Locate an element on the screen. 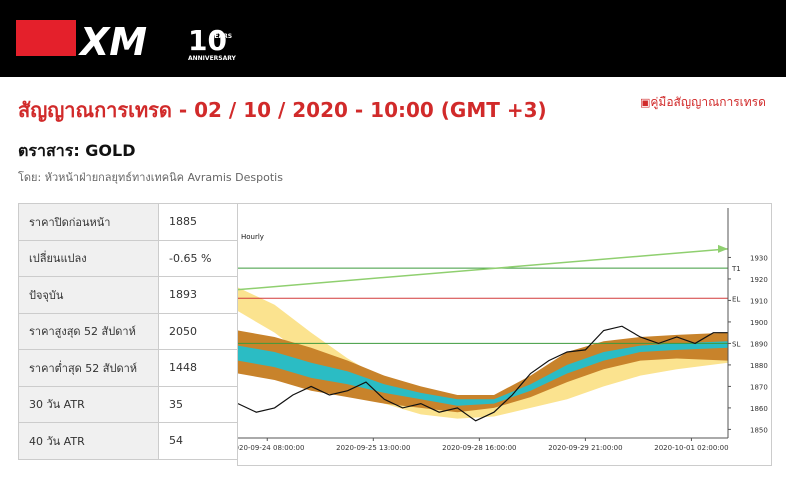 This screenshot has height=483, width=786. pdf-icon: ▣ is located at coordinates (645, 102).